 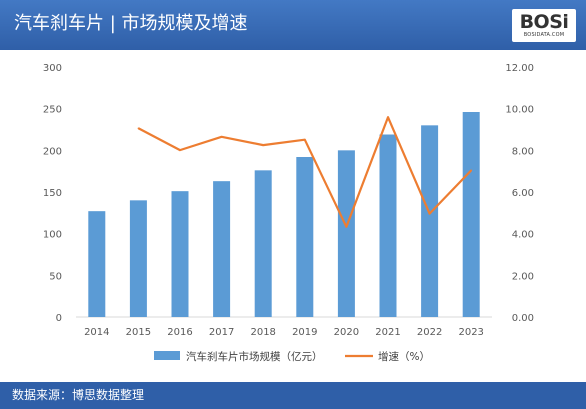 What do you see at coordinates (52, 193) in the screenshot?
I see `y-left-tick-label: 150` at bounding box center [52, 193].